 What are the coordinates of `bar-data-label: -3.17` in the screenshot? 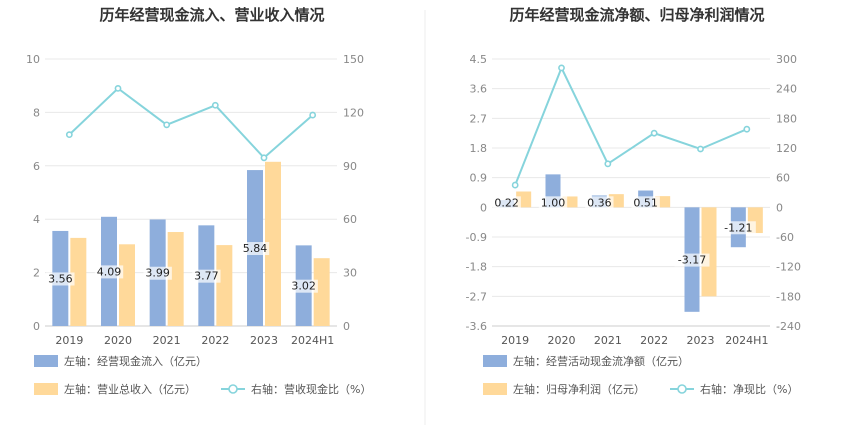 It's located at (692, 260).